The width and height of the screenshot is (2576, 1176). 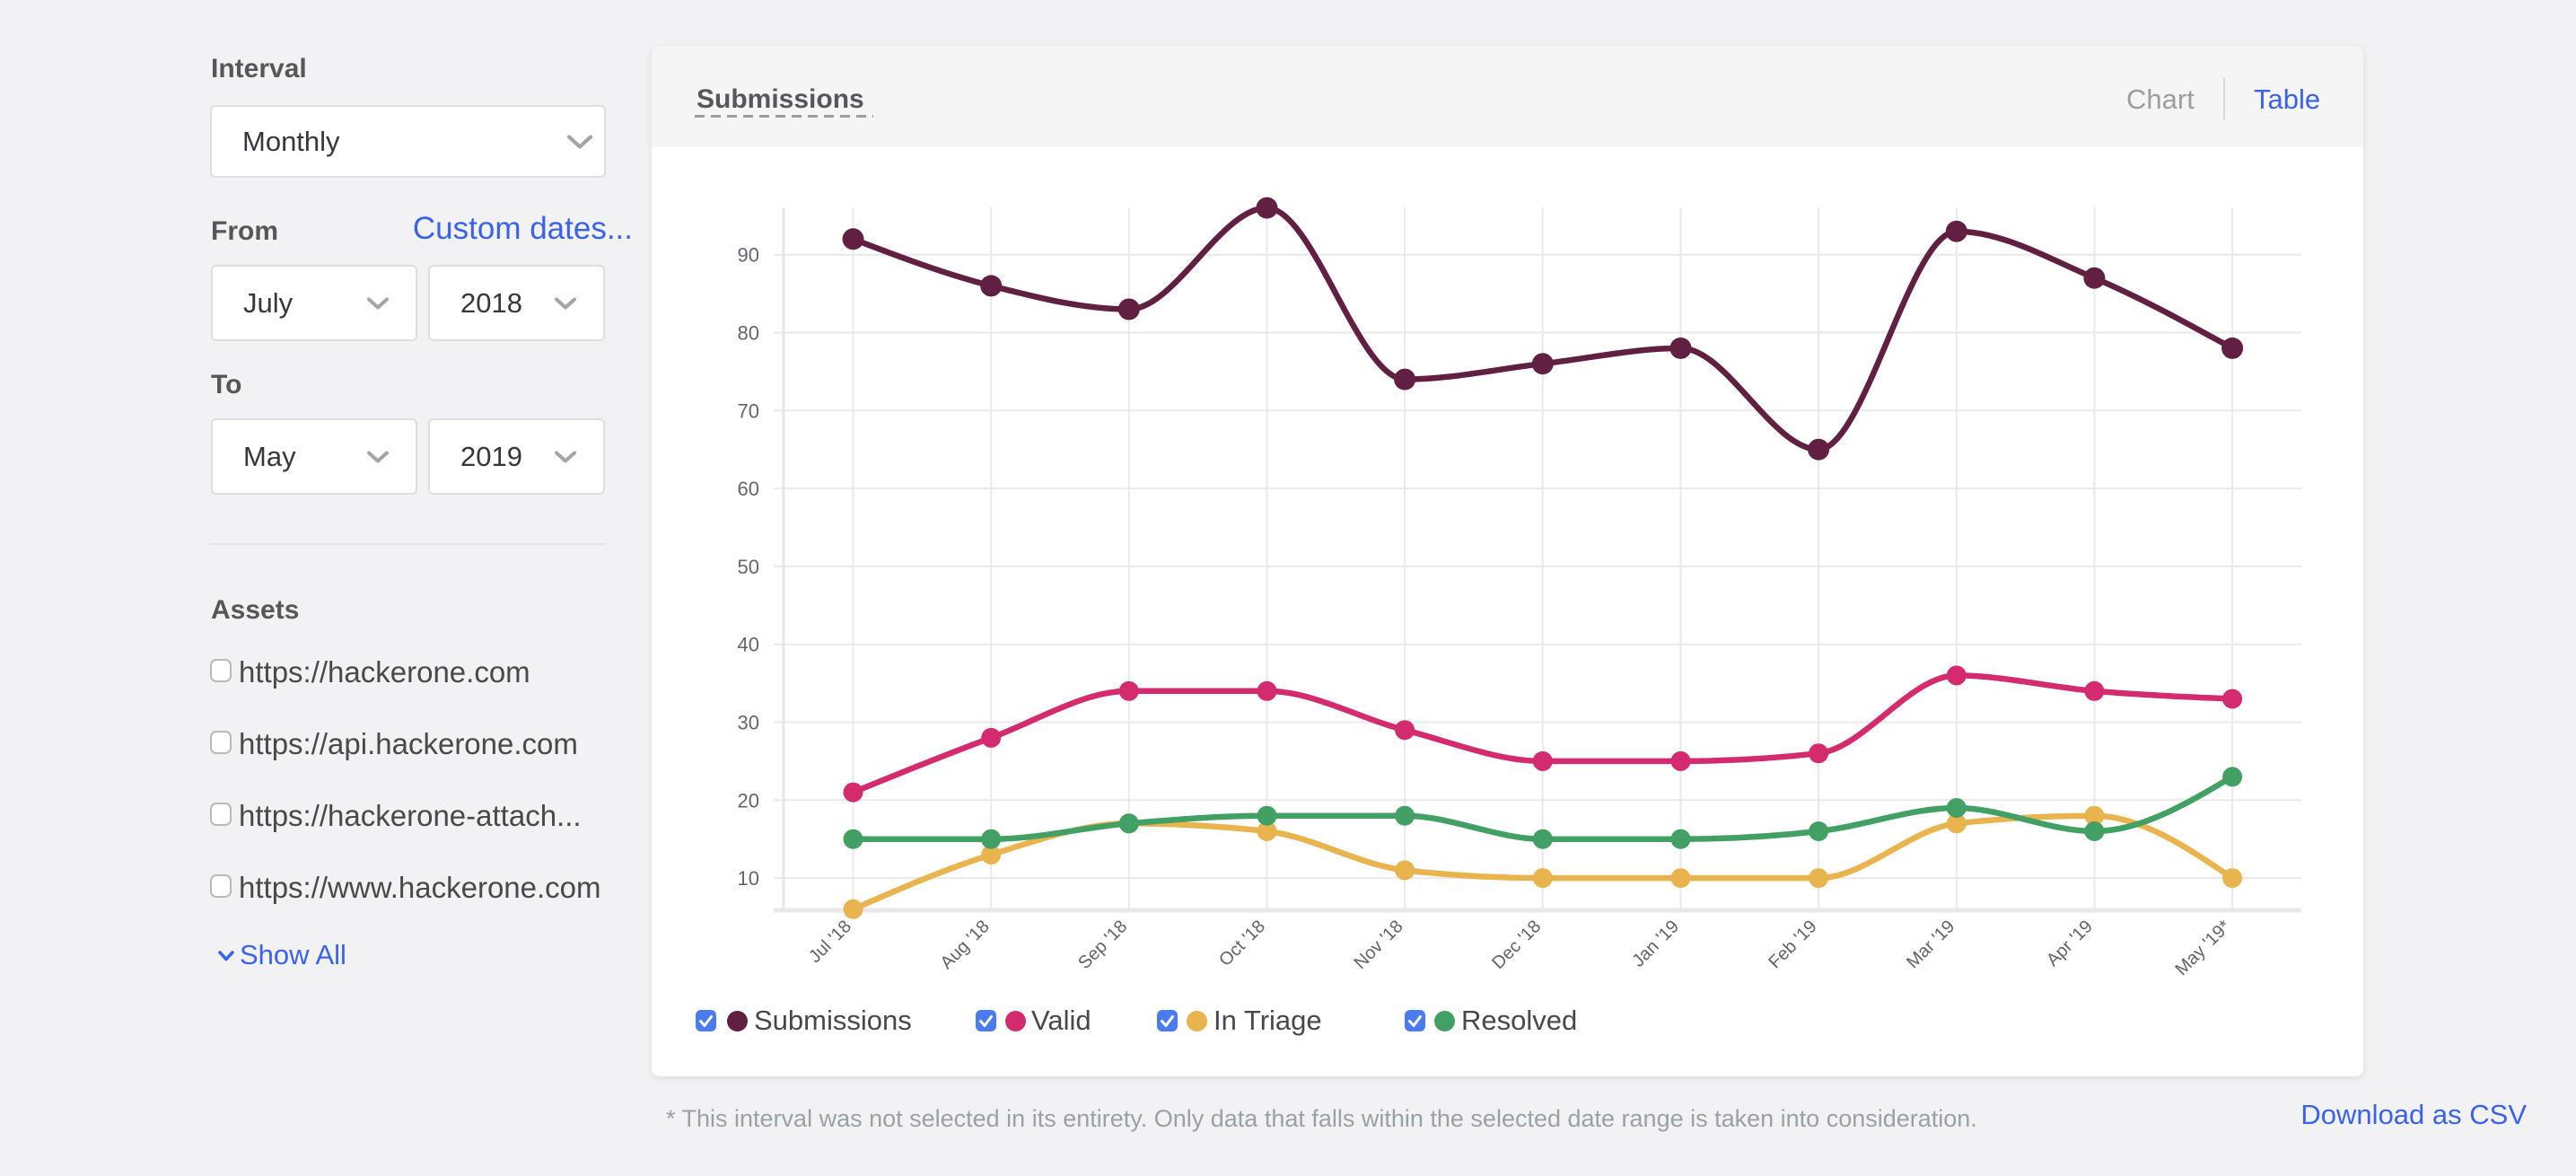 I want to click on svg-text: 90, so click(x=748, y=255).